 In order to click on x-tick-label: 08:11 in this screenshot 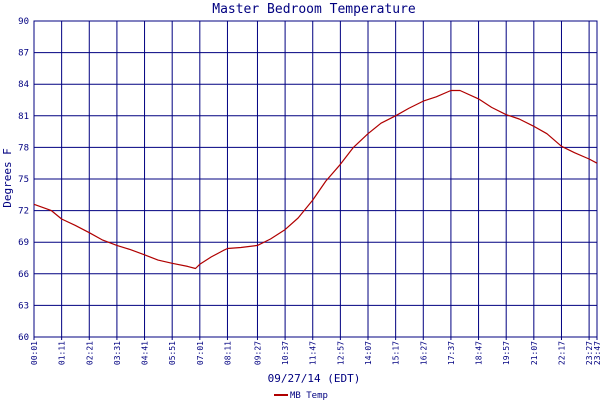, I will do `click(227, 353)`.